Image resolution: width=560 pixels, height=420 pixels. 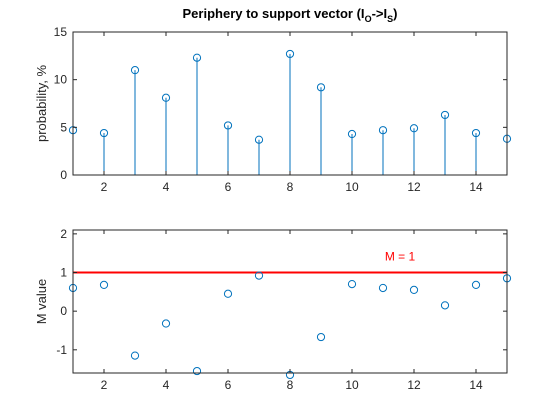 What do you see at coordinates (63, 311) in the screenshot?
I see `bottom-y-tick-label: 0` at bounding box center [63, 311].